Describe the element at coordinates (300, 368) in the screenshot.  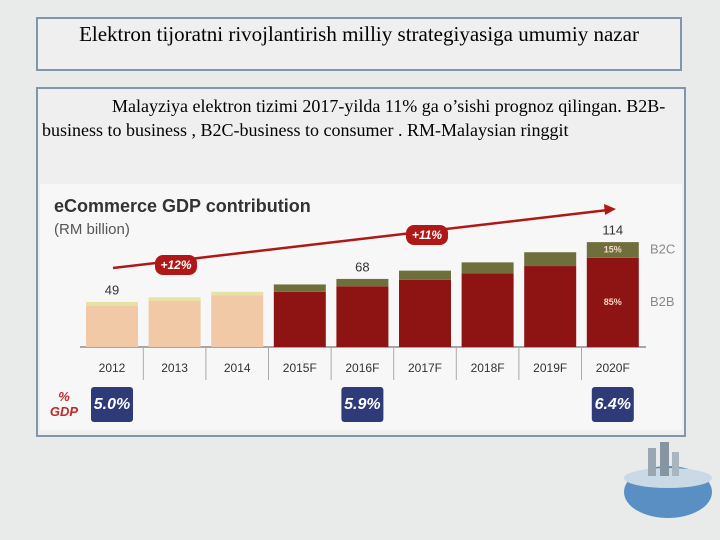
I see `x-tick-label: 2015F` at that location.